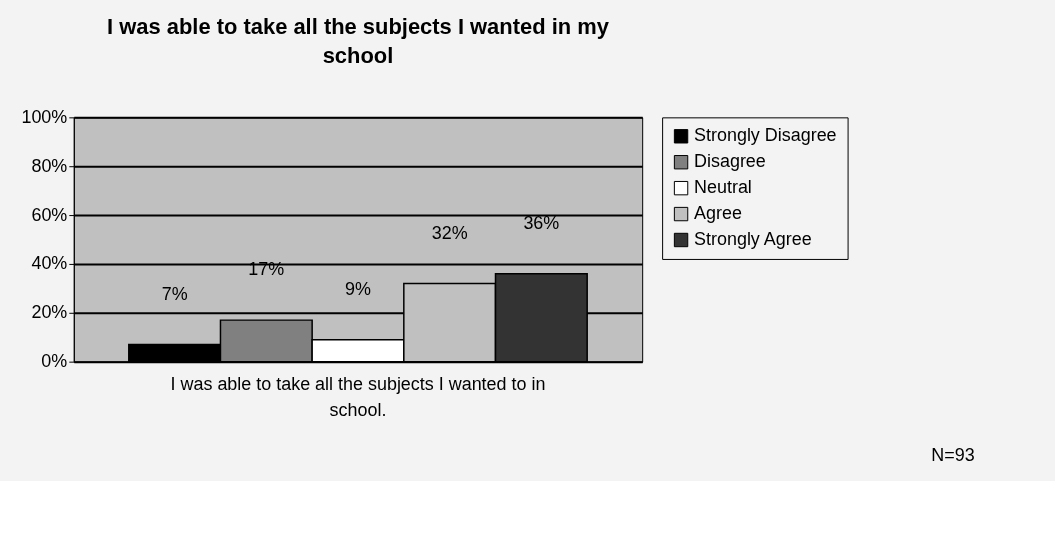 The width and height of the screenshot is (1055, 545). Describe the element at coordinates (358, 41) in the screenshot. I see `chart-title: I was able to take all the subjects I wanted in my school` at that location.